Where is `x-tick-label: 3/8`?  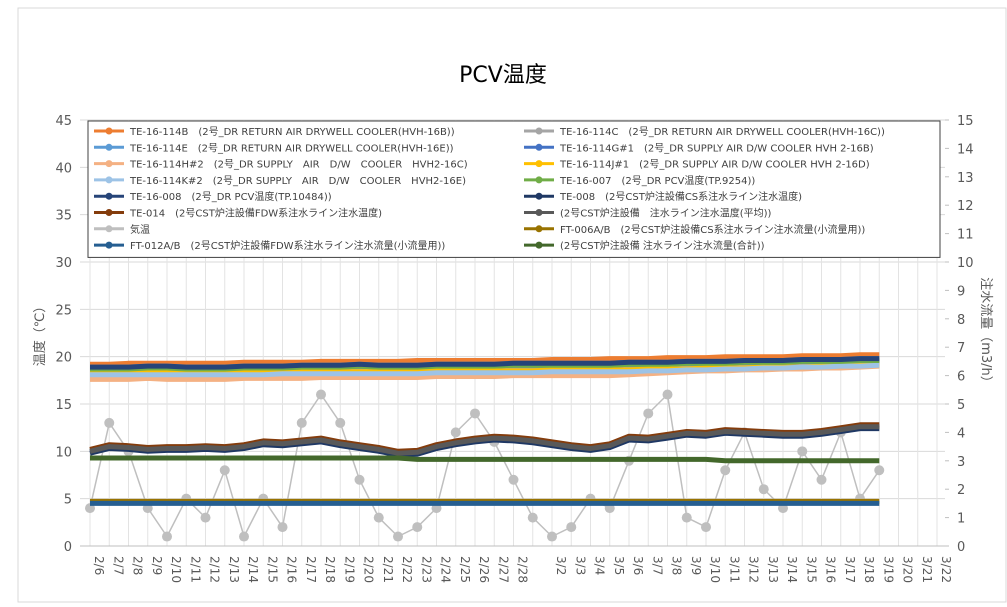
x-tick-label: 3/8 is located at coordinates (677, 565).